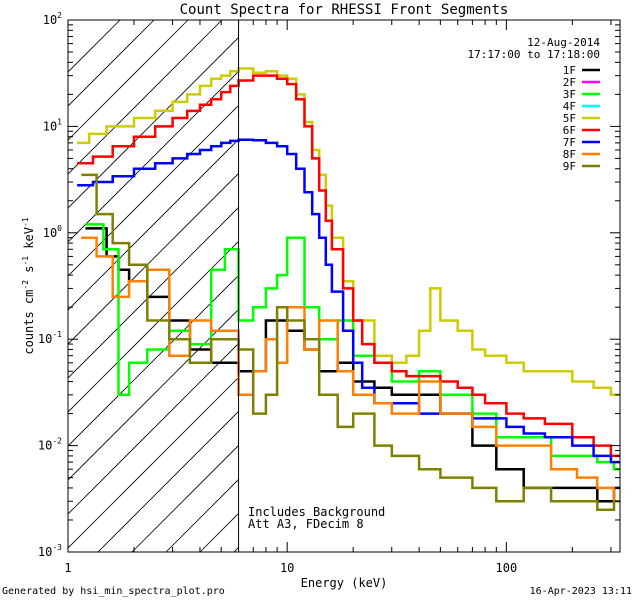  Describe the element at coordinates (344, 10) in the screenshot. I see `chart-title: Count Spectra for RHESSI Front Segments` at that location.